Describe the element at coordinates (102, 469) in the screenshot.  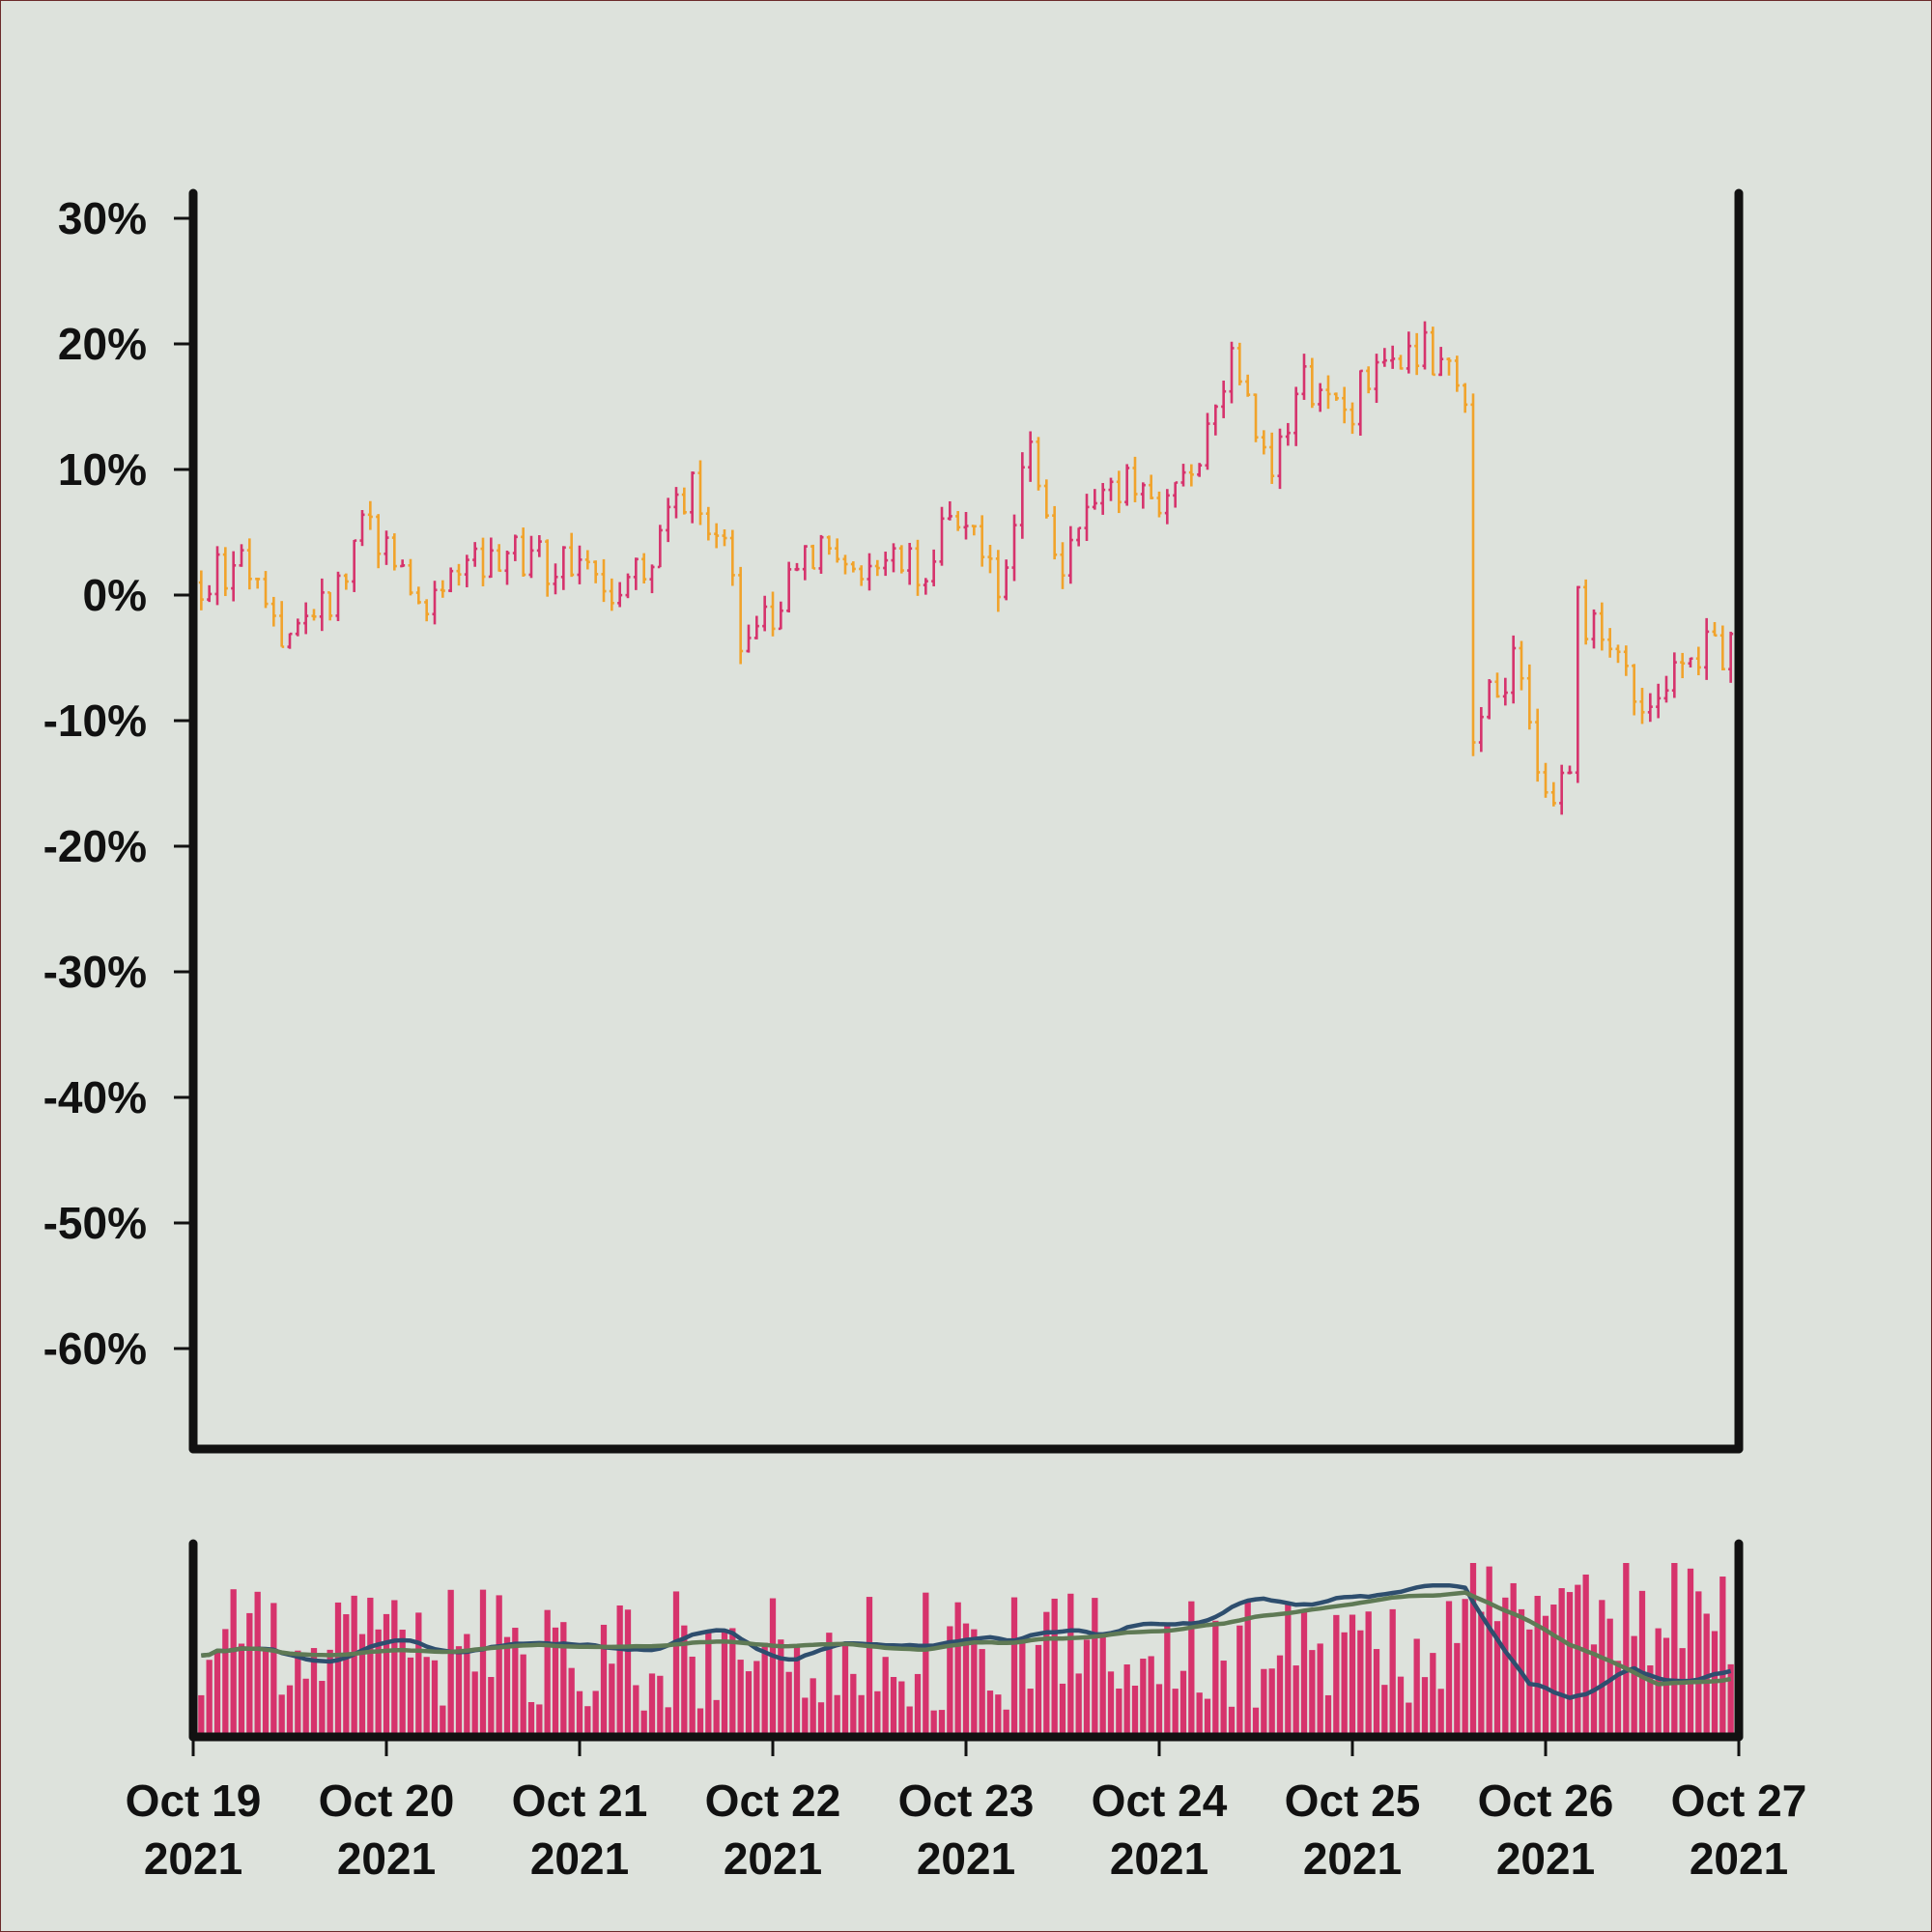
I see `y-tick-label: 10%` at that location.